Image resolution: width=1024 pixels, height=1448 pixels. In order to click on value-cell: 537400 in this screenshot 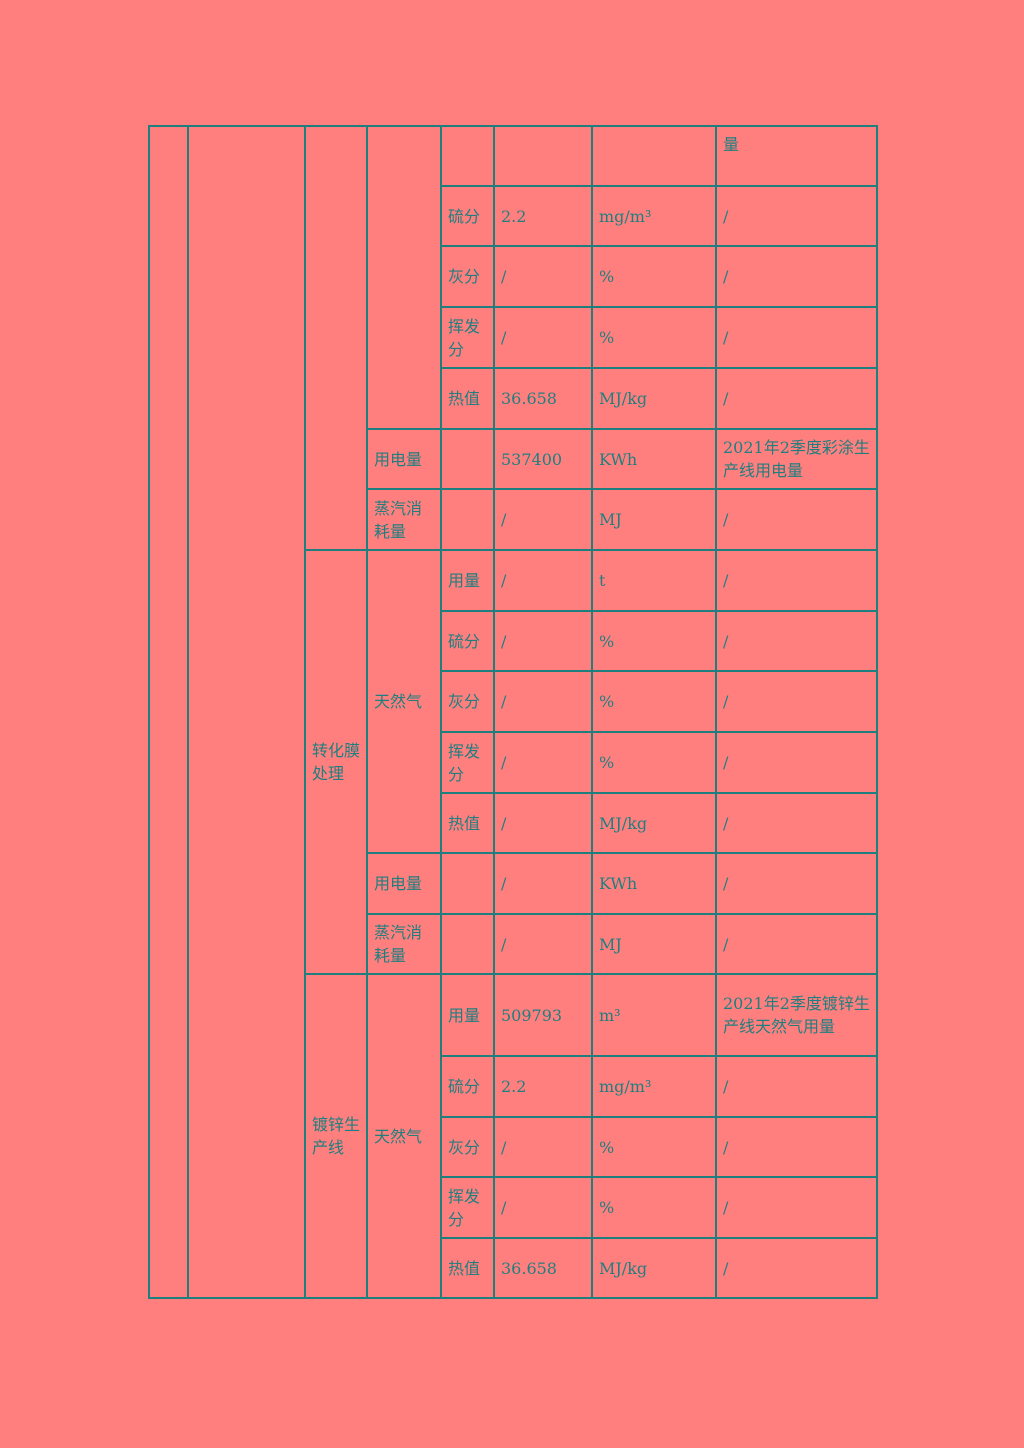, I will do `click(543, 459)`.